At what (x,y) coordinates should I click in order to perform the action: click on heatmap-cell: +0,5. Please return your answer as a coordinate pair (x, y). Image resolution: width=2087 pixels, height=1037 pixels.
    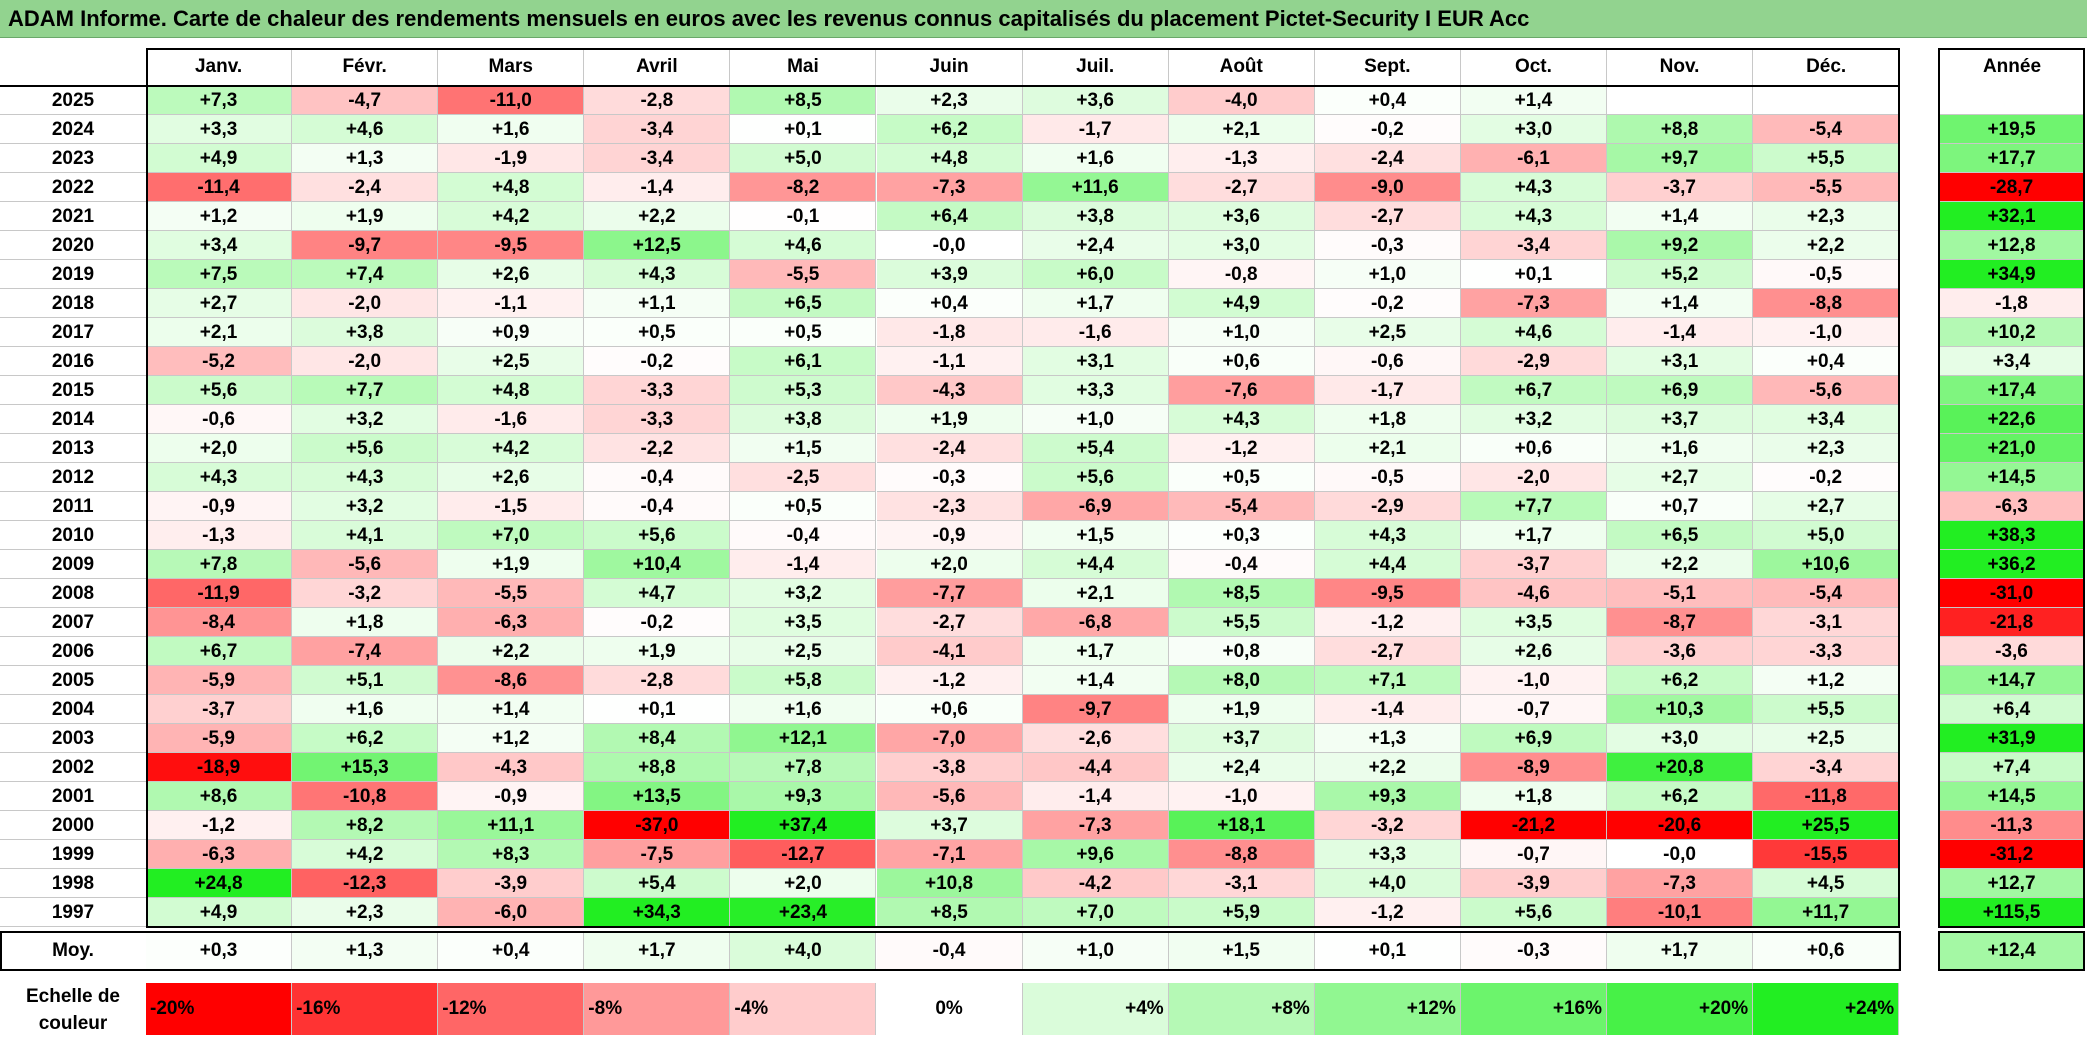
    Looking at the image, I should click on (803, 332).